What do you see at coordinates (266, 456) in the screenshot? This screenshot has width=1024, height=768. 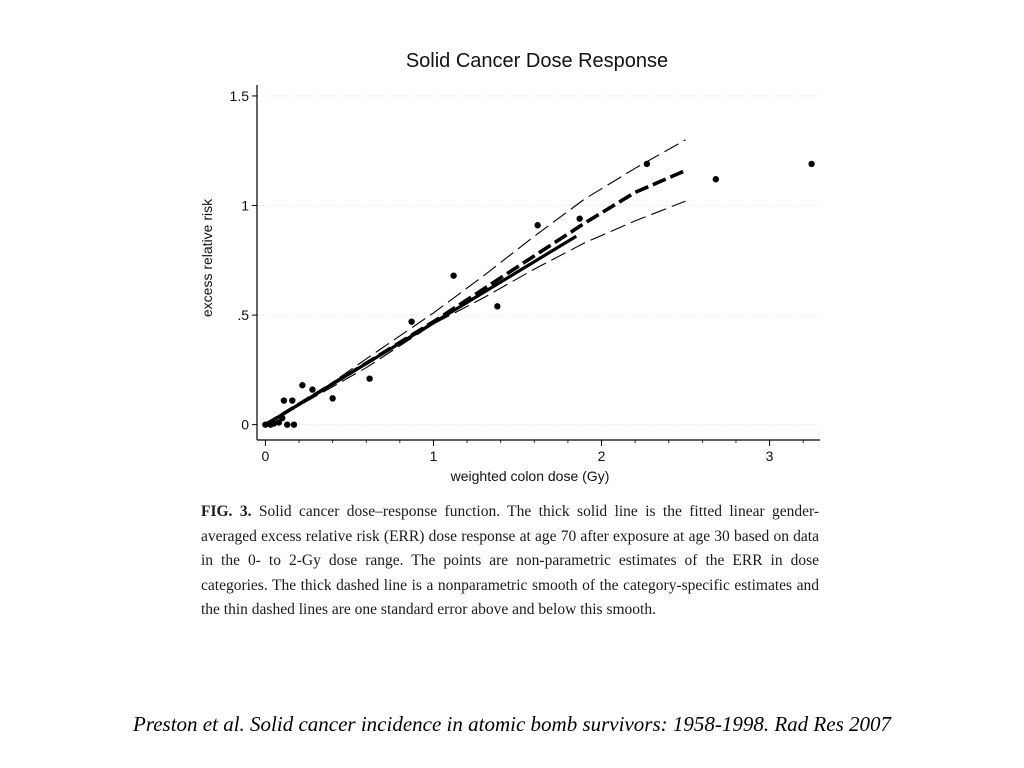 I see `x-tick-label-0: 0` at bounding box center [266, 456].